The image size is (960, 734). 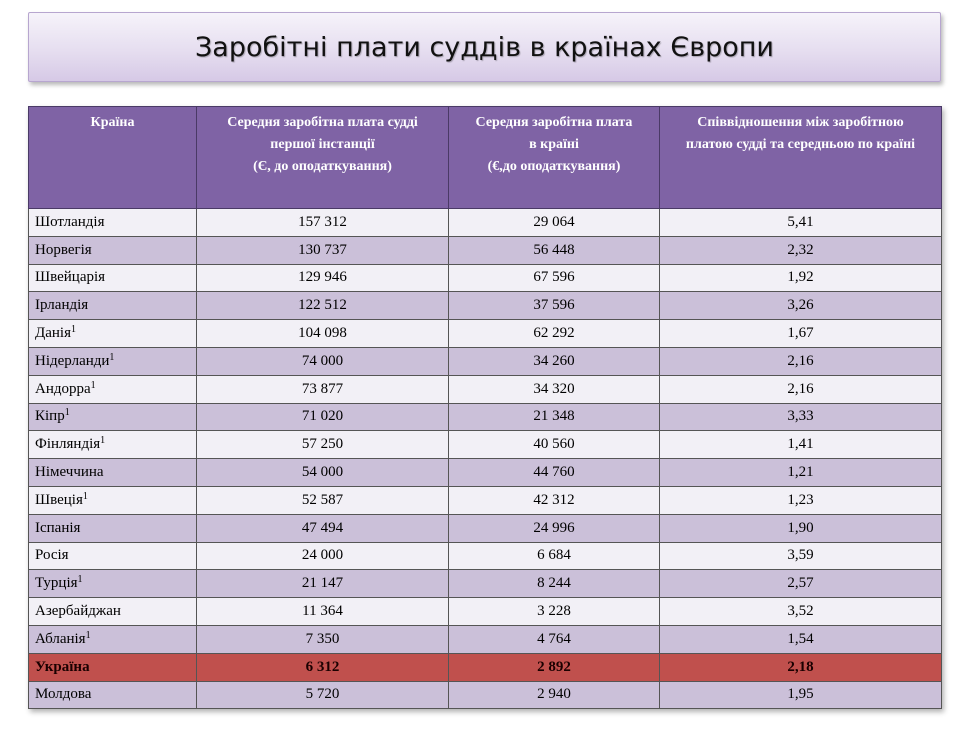 I want to click on ratio-cell: 1,95, so click(x=800, y=695).